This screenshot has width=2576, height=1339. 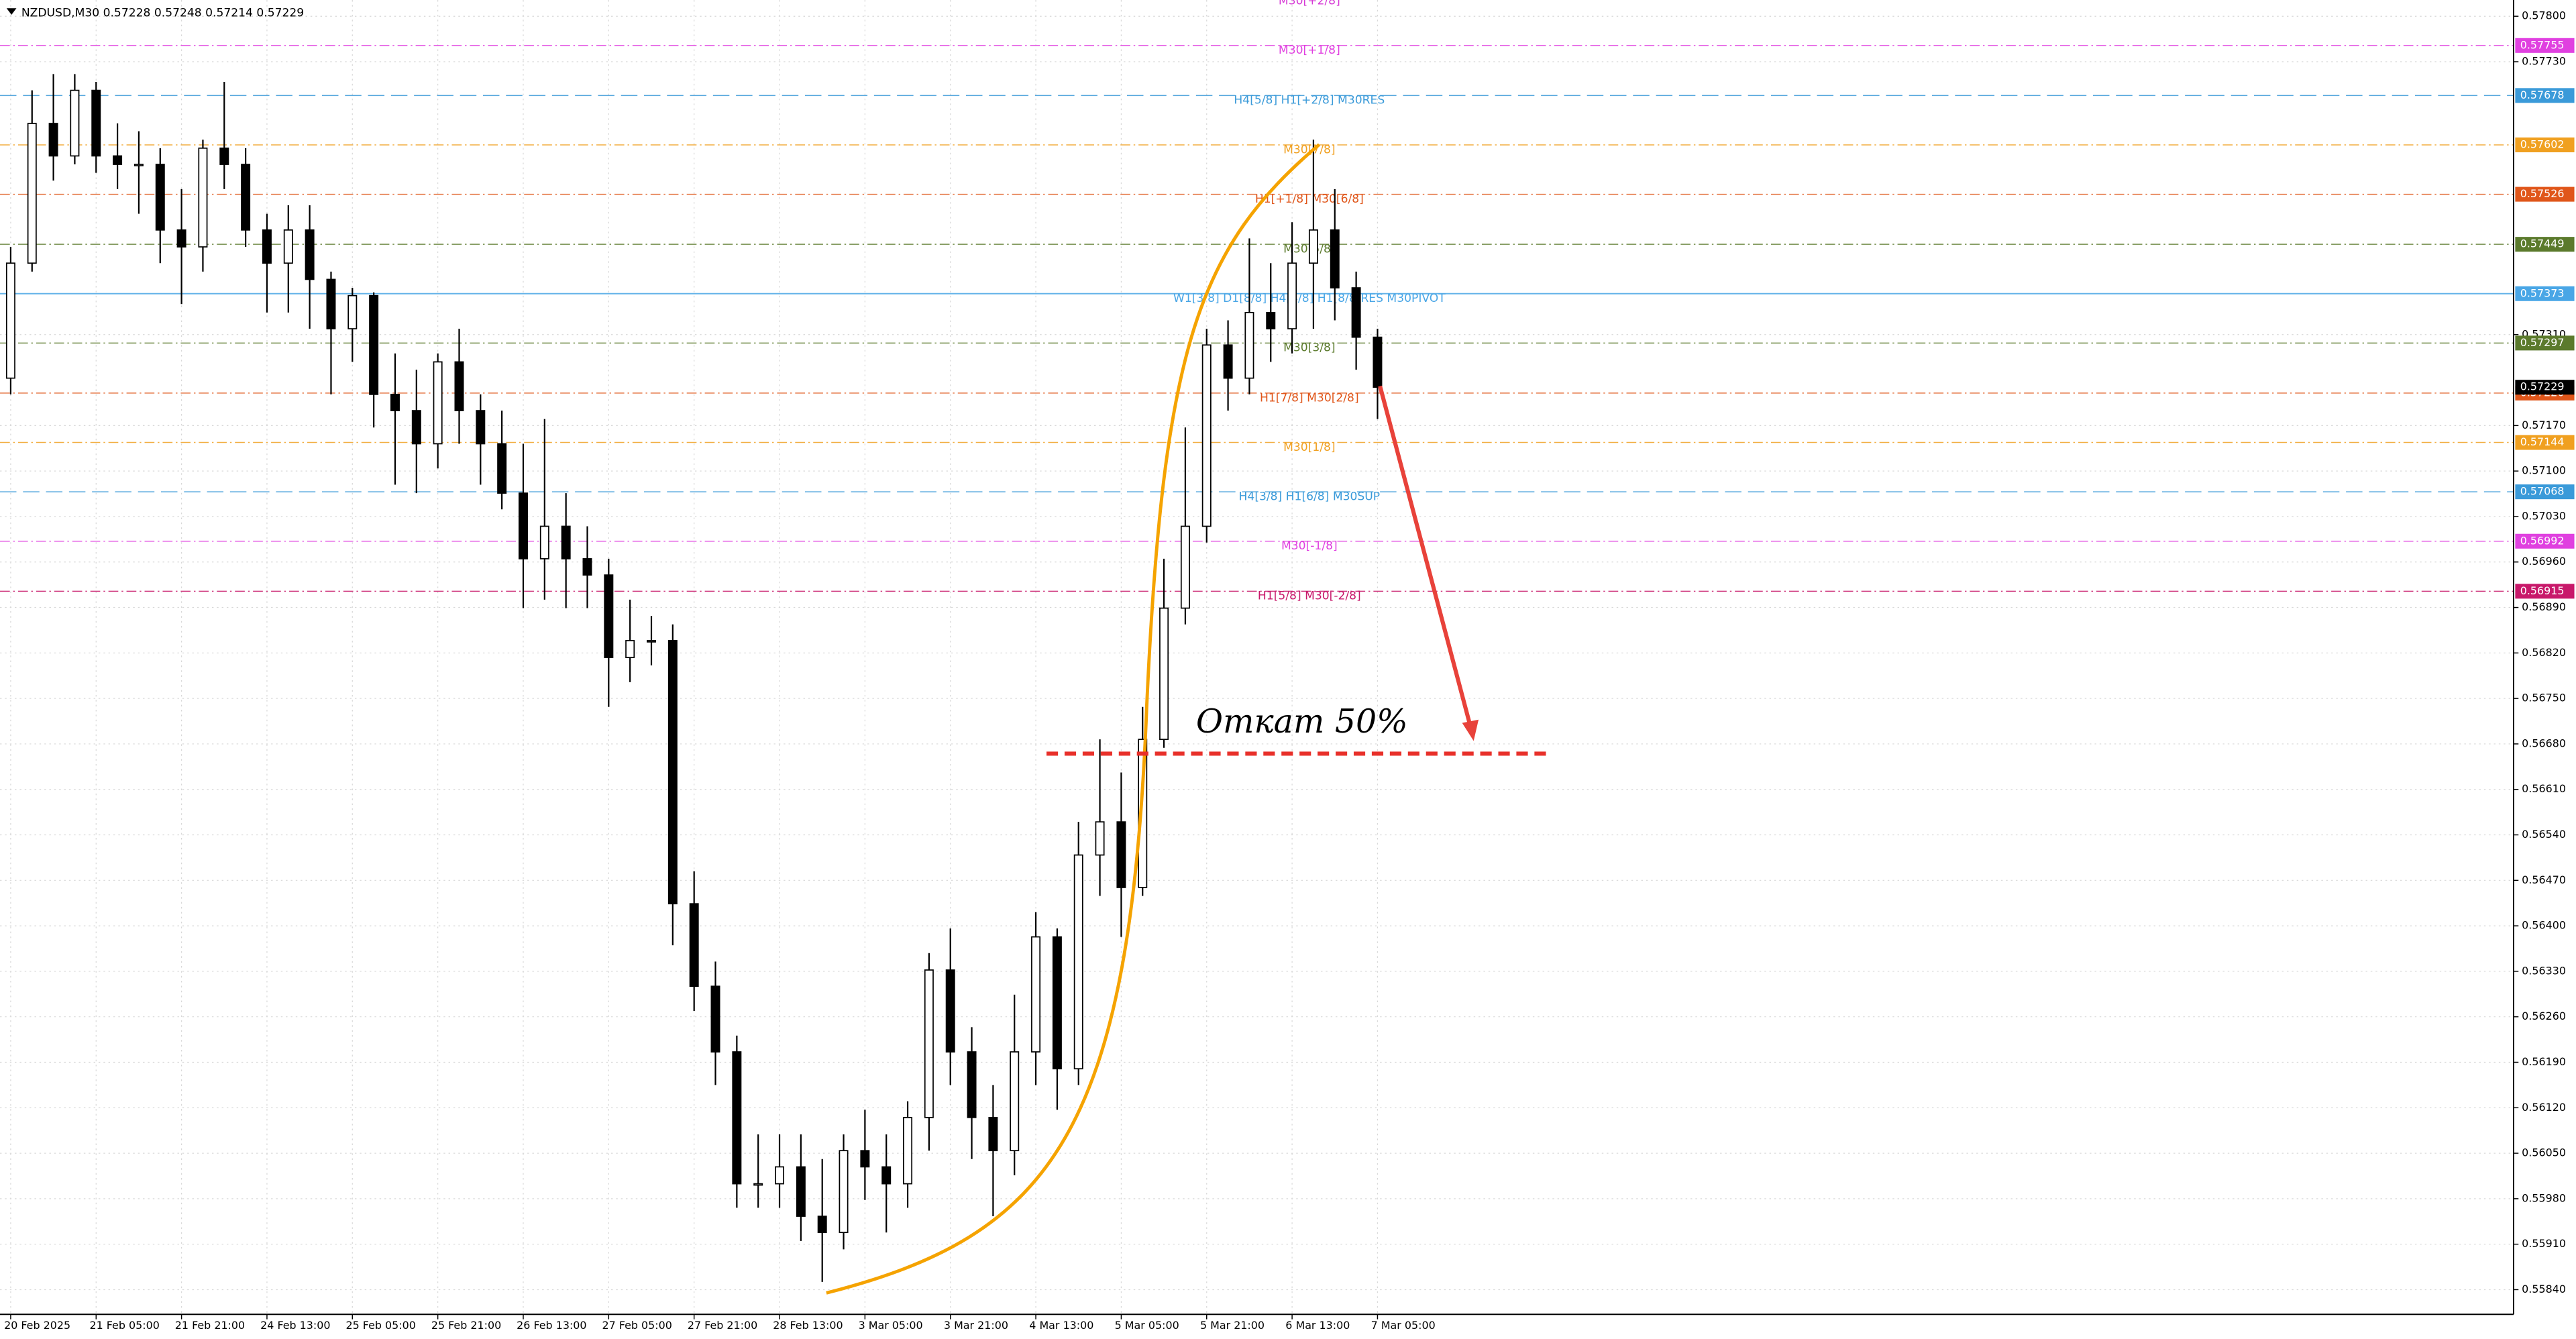 I want to click on price-box-label: 0.57755, so click(x=2542, y=44).